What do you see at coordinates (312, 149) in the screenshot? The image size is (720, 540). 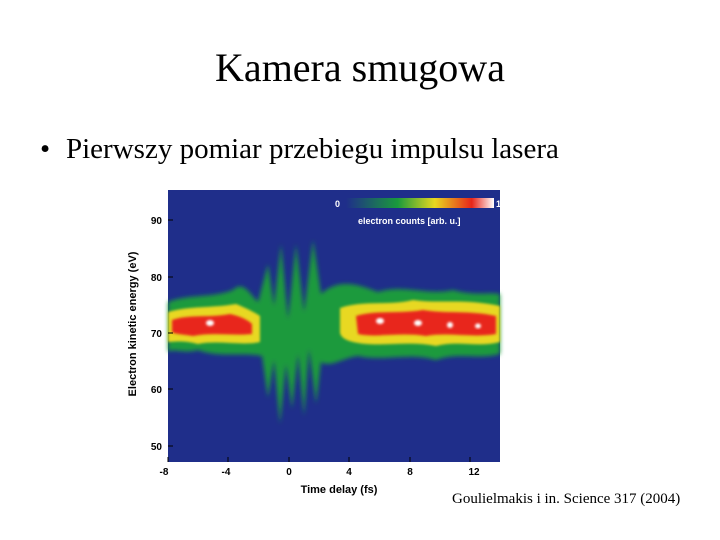 I see `bullet-text: Pierwszy pomiar przebiegu impulsu lasera` at bounding box center [312, 149].